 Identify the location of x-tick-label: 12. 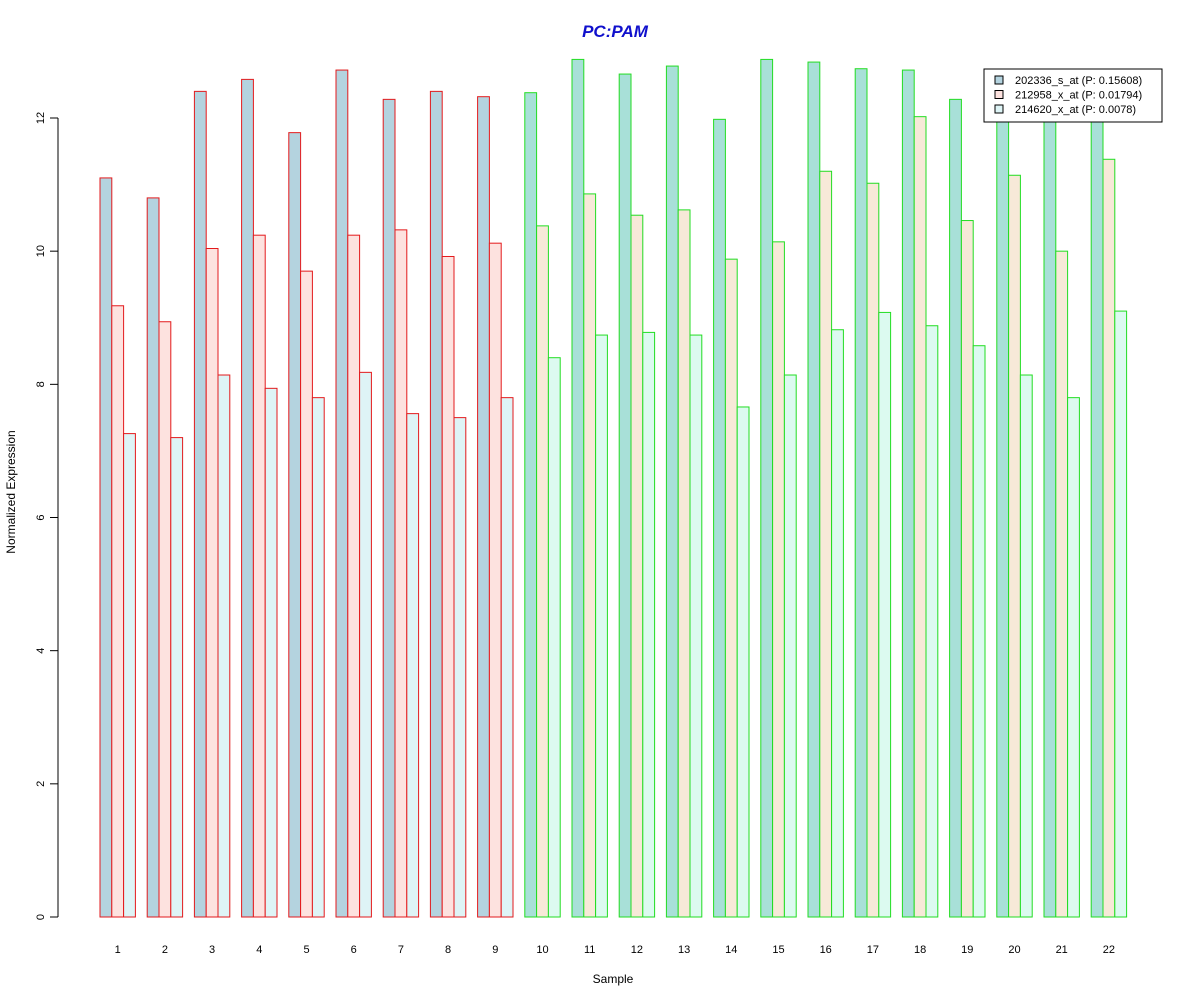
(637, 950).